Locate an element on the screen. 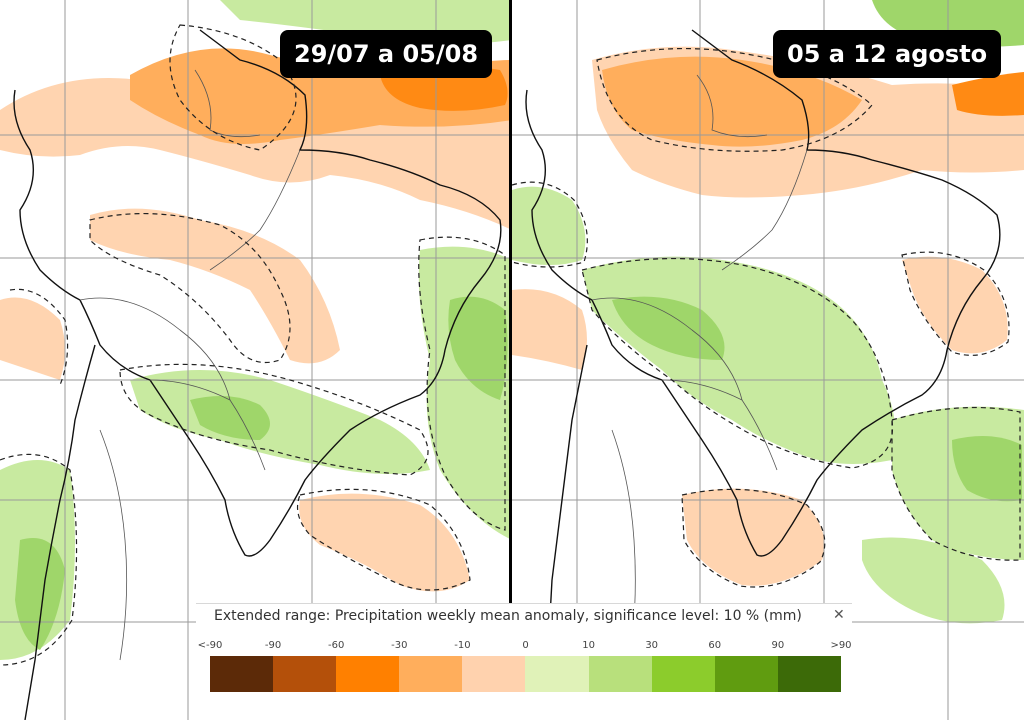  legend-tick-labels: <-90 -90 -60 -30 -10 0 10 30 60 90 >90 is located at coordinates (524, 647).